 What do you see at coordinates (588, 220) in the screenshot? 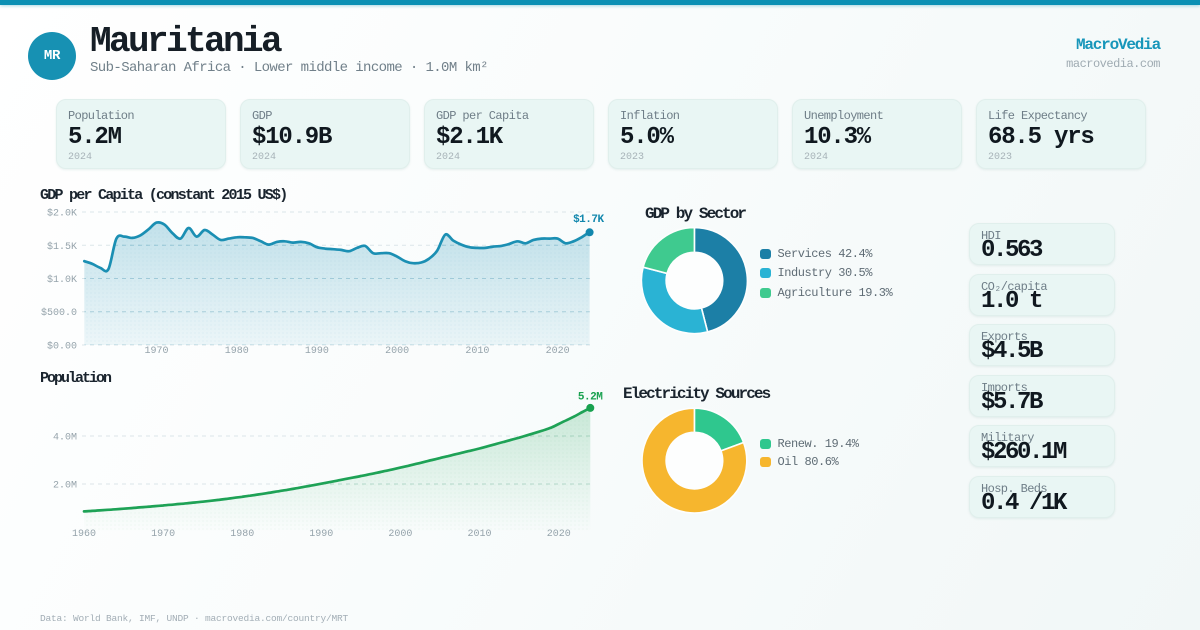
I see `svg-text: $1.7K` at bounding box center [588, 220].